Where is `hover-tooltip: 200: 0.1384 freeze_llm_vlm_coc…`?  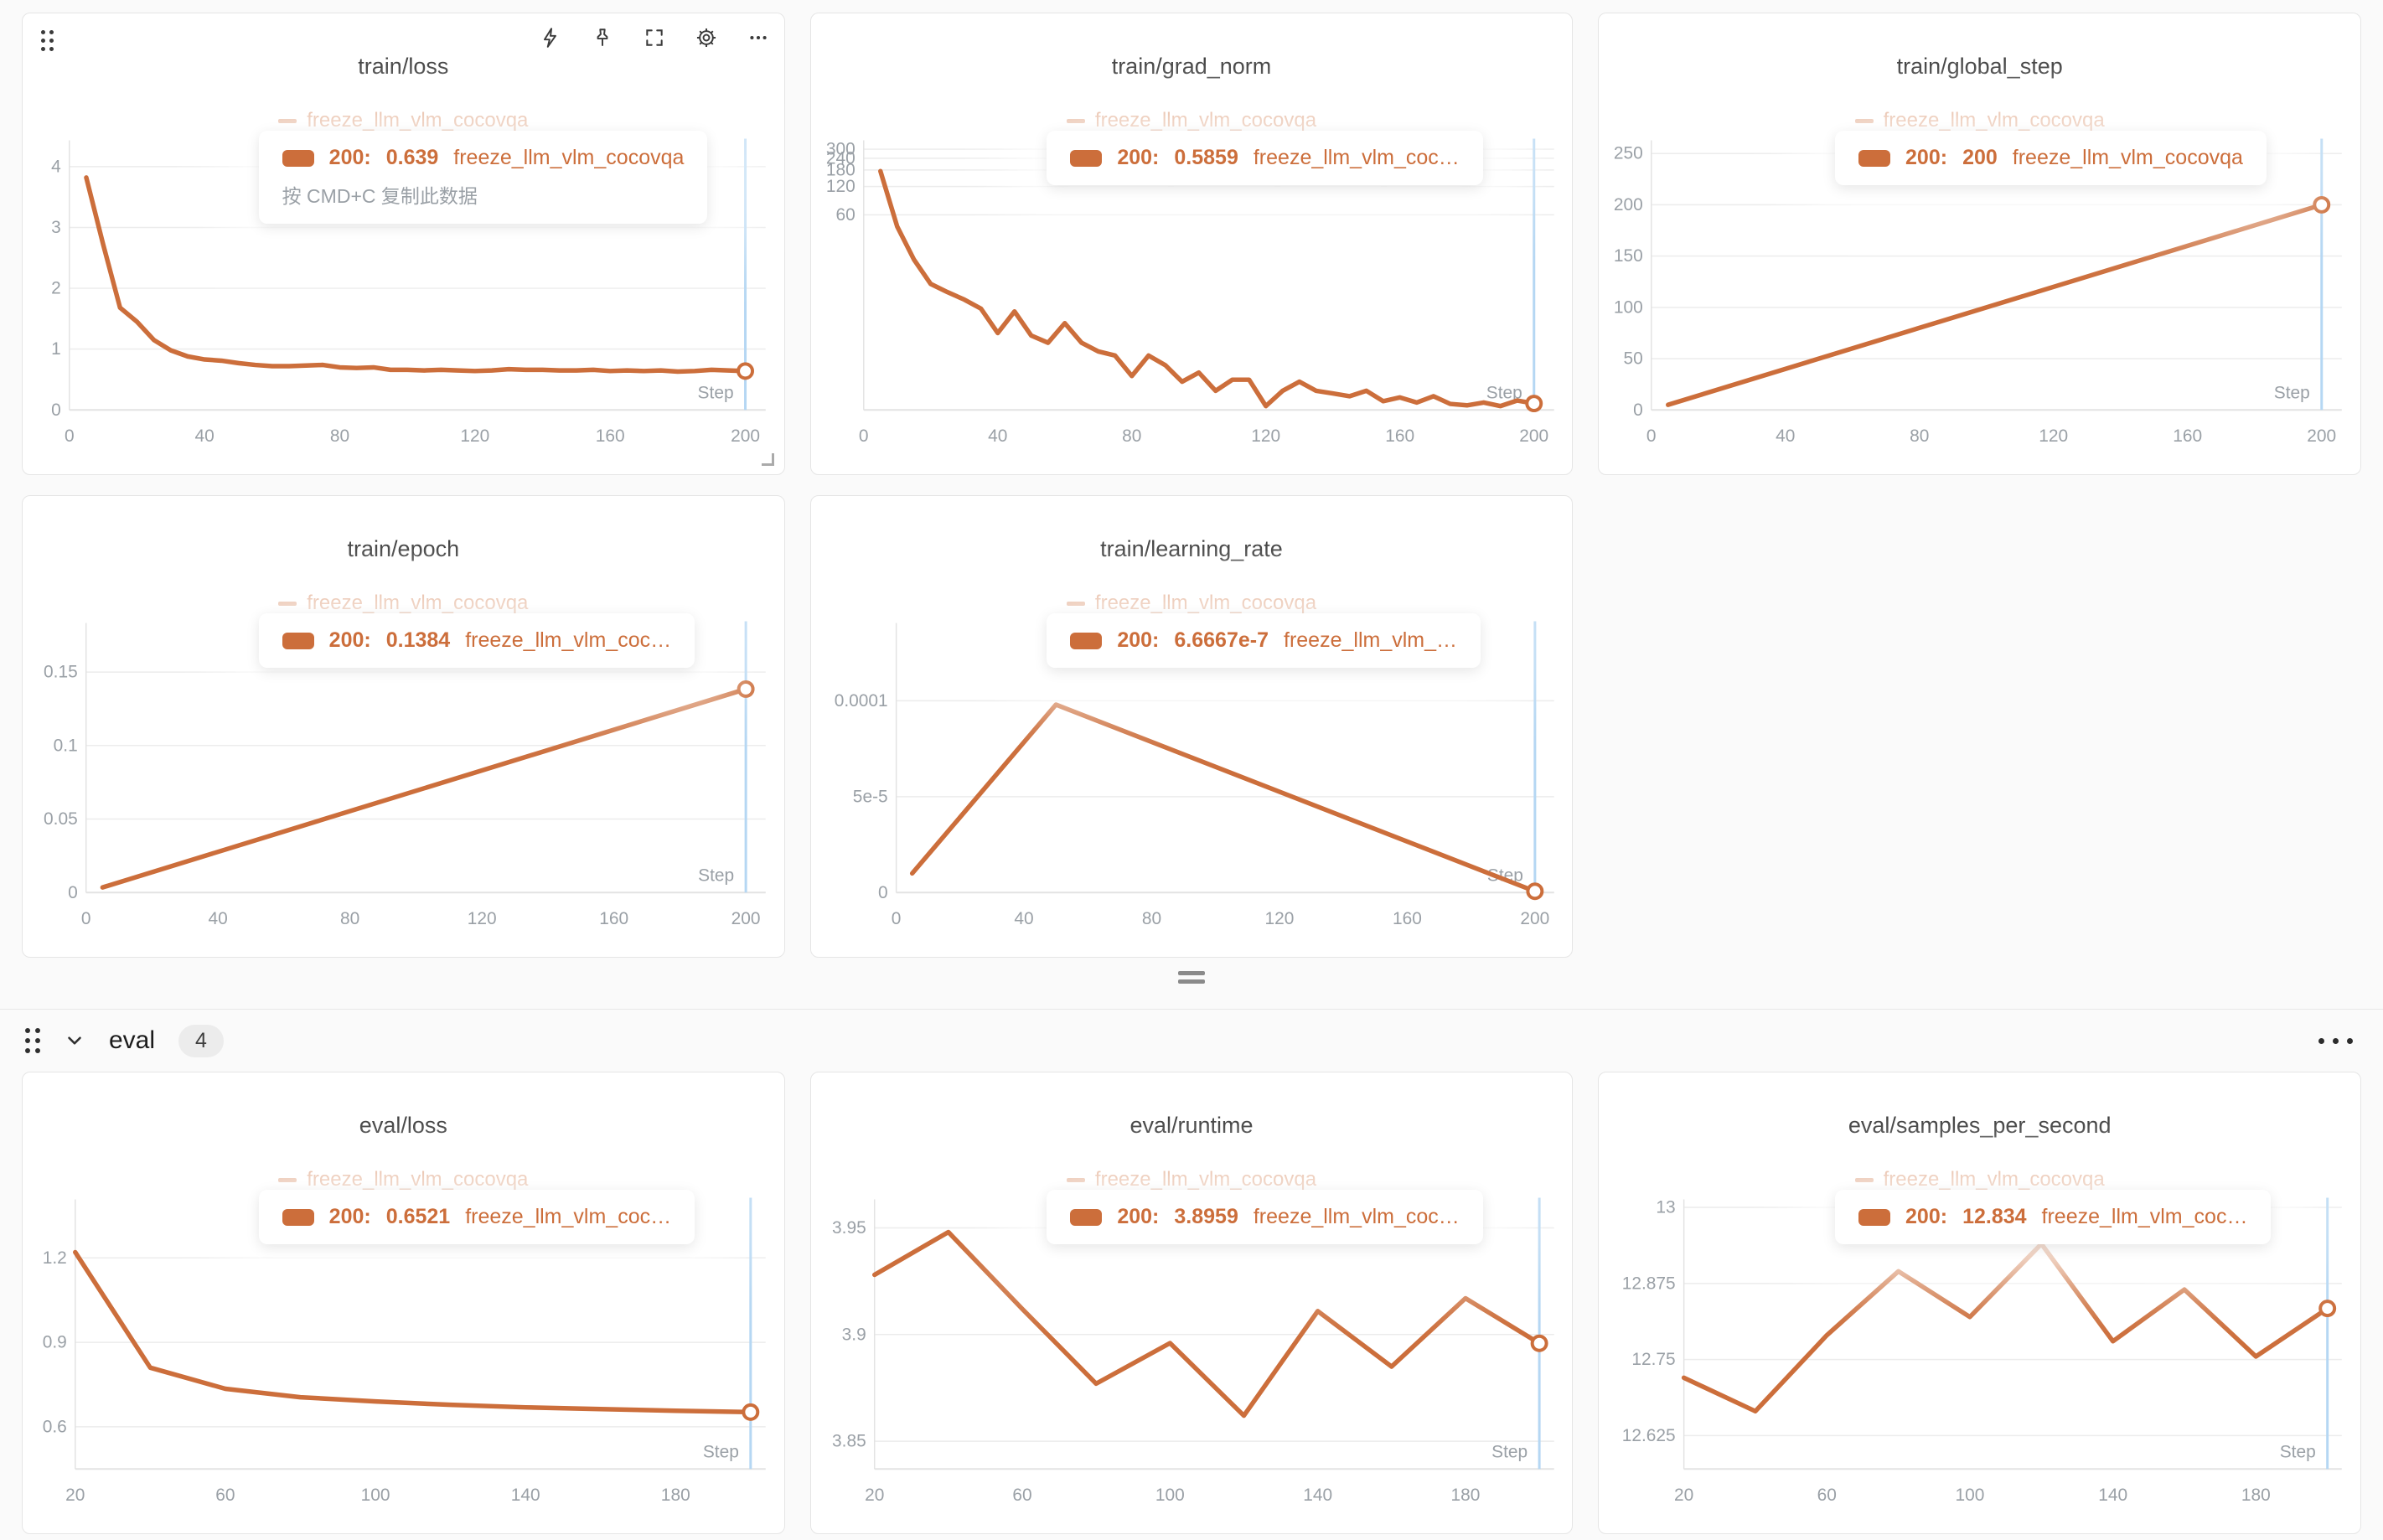
hover-tooltip: 200: 0.1384 freeze_llm_vlm_coc… is located at coordinates (477, 640).